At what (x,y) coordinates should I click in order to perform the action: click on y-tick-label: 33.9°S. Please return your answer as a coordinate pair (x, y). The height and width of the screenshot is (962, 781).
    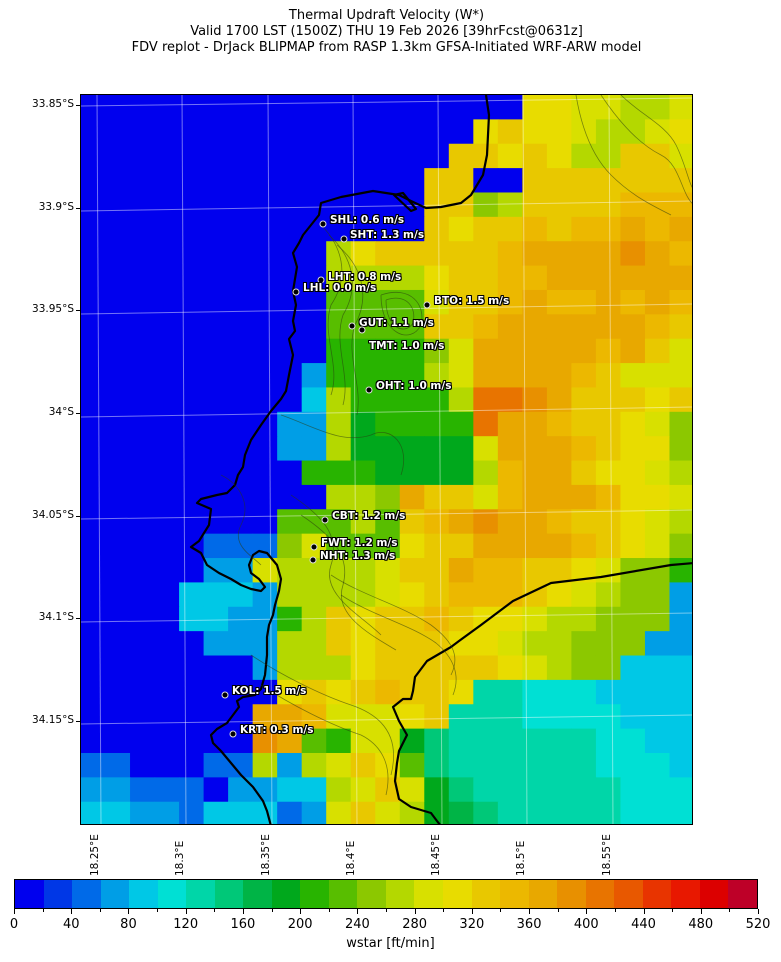
    Looking at the image, I should click on (56, 207).